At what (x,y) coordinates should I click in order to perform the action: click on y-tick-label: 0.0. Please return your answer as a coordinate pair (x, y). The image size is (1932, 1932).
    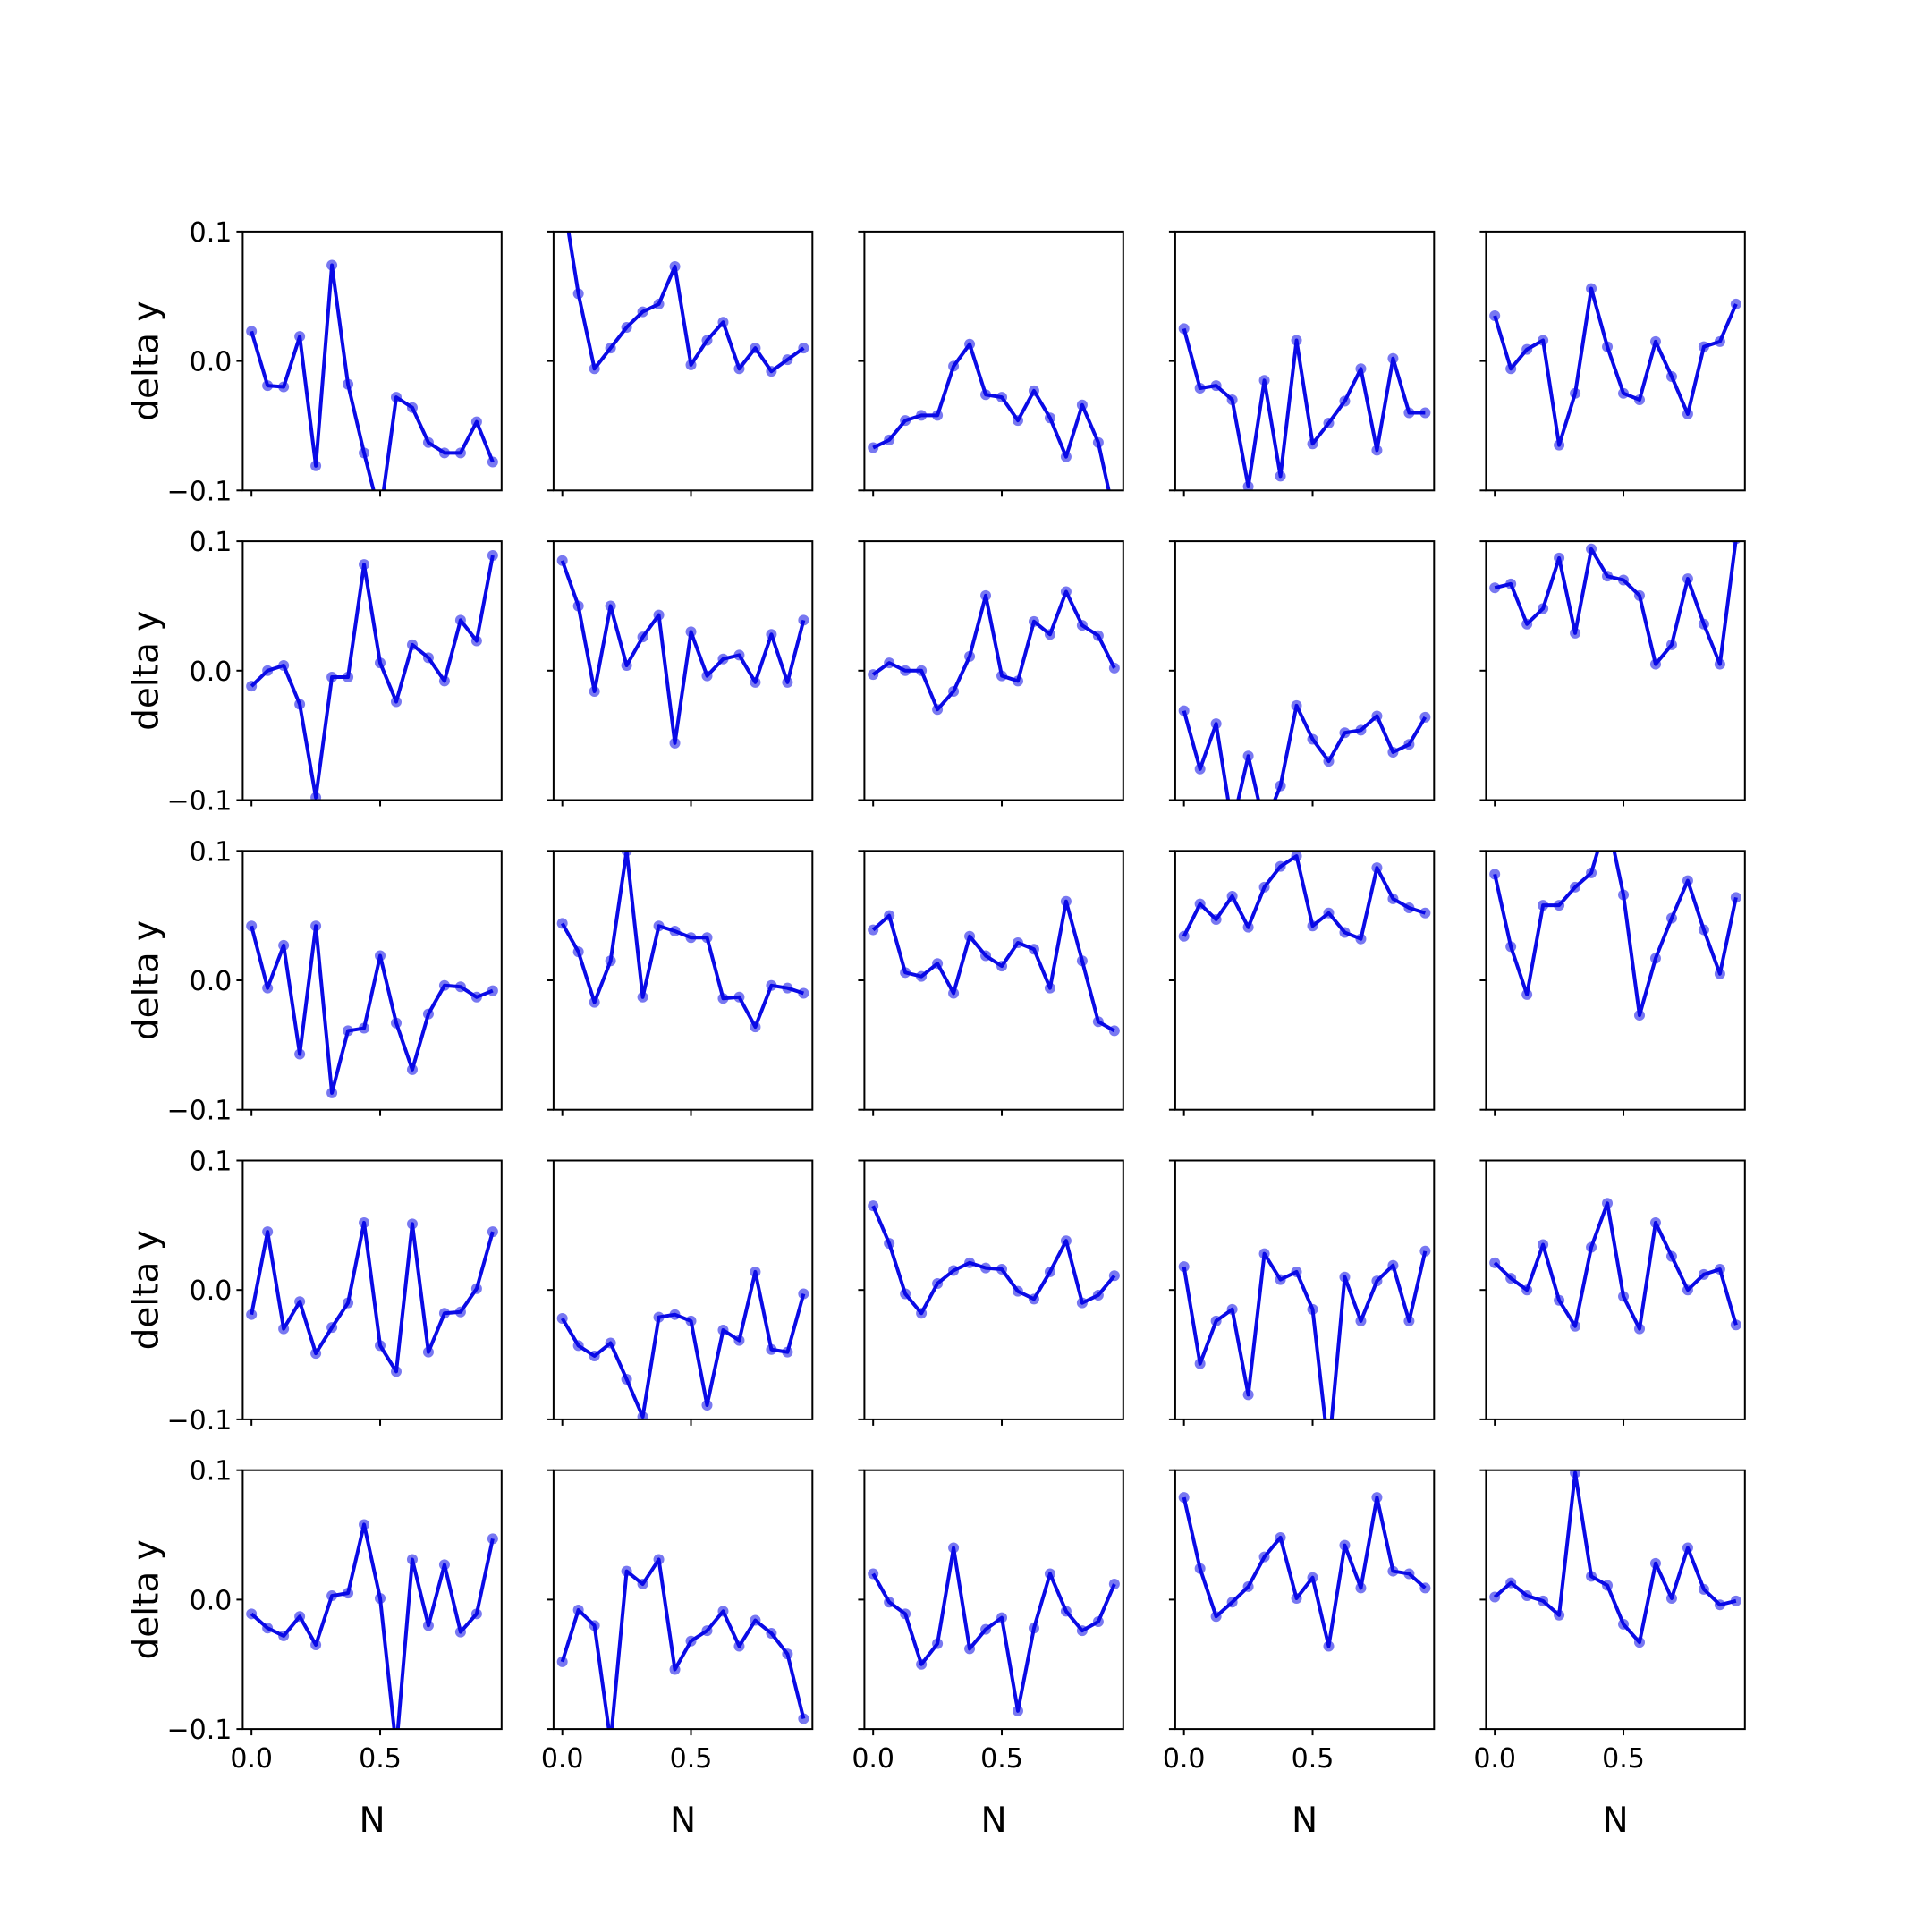
    Looking at the image, I should click on (211, 981).